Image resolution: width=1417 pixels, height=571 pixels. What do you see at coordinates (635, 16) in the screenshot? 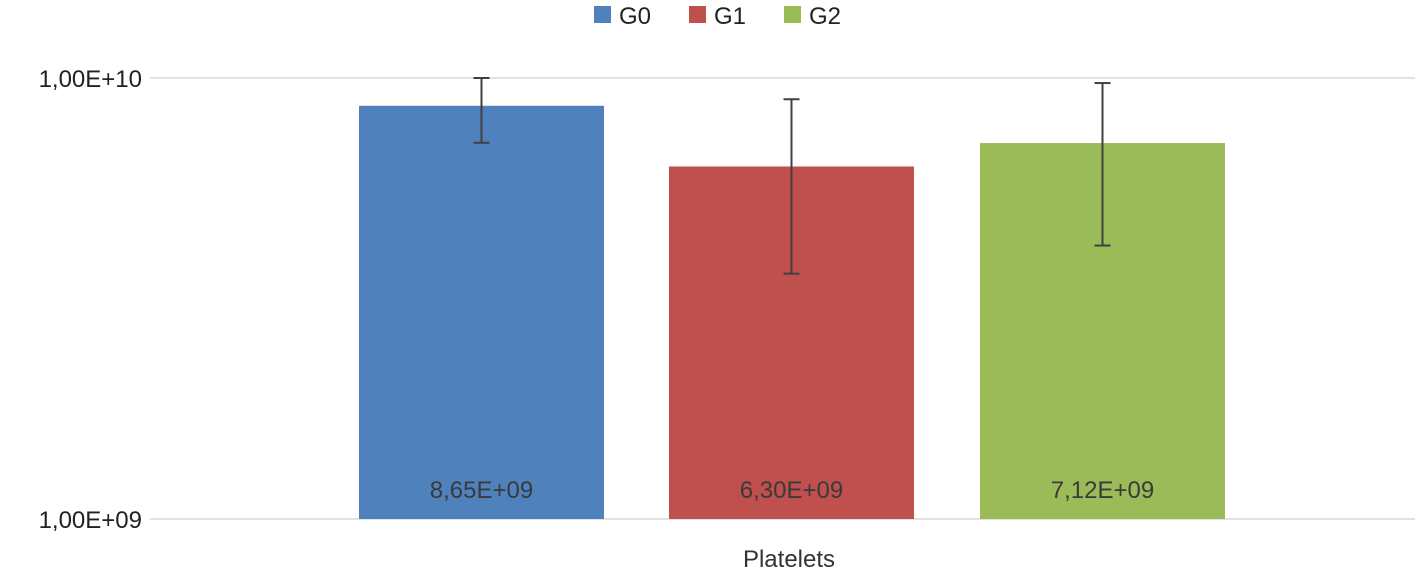
I see `legend-label-g0: G0` at bounding box center [635, 16].